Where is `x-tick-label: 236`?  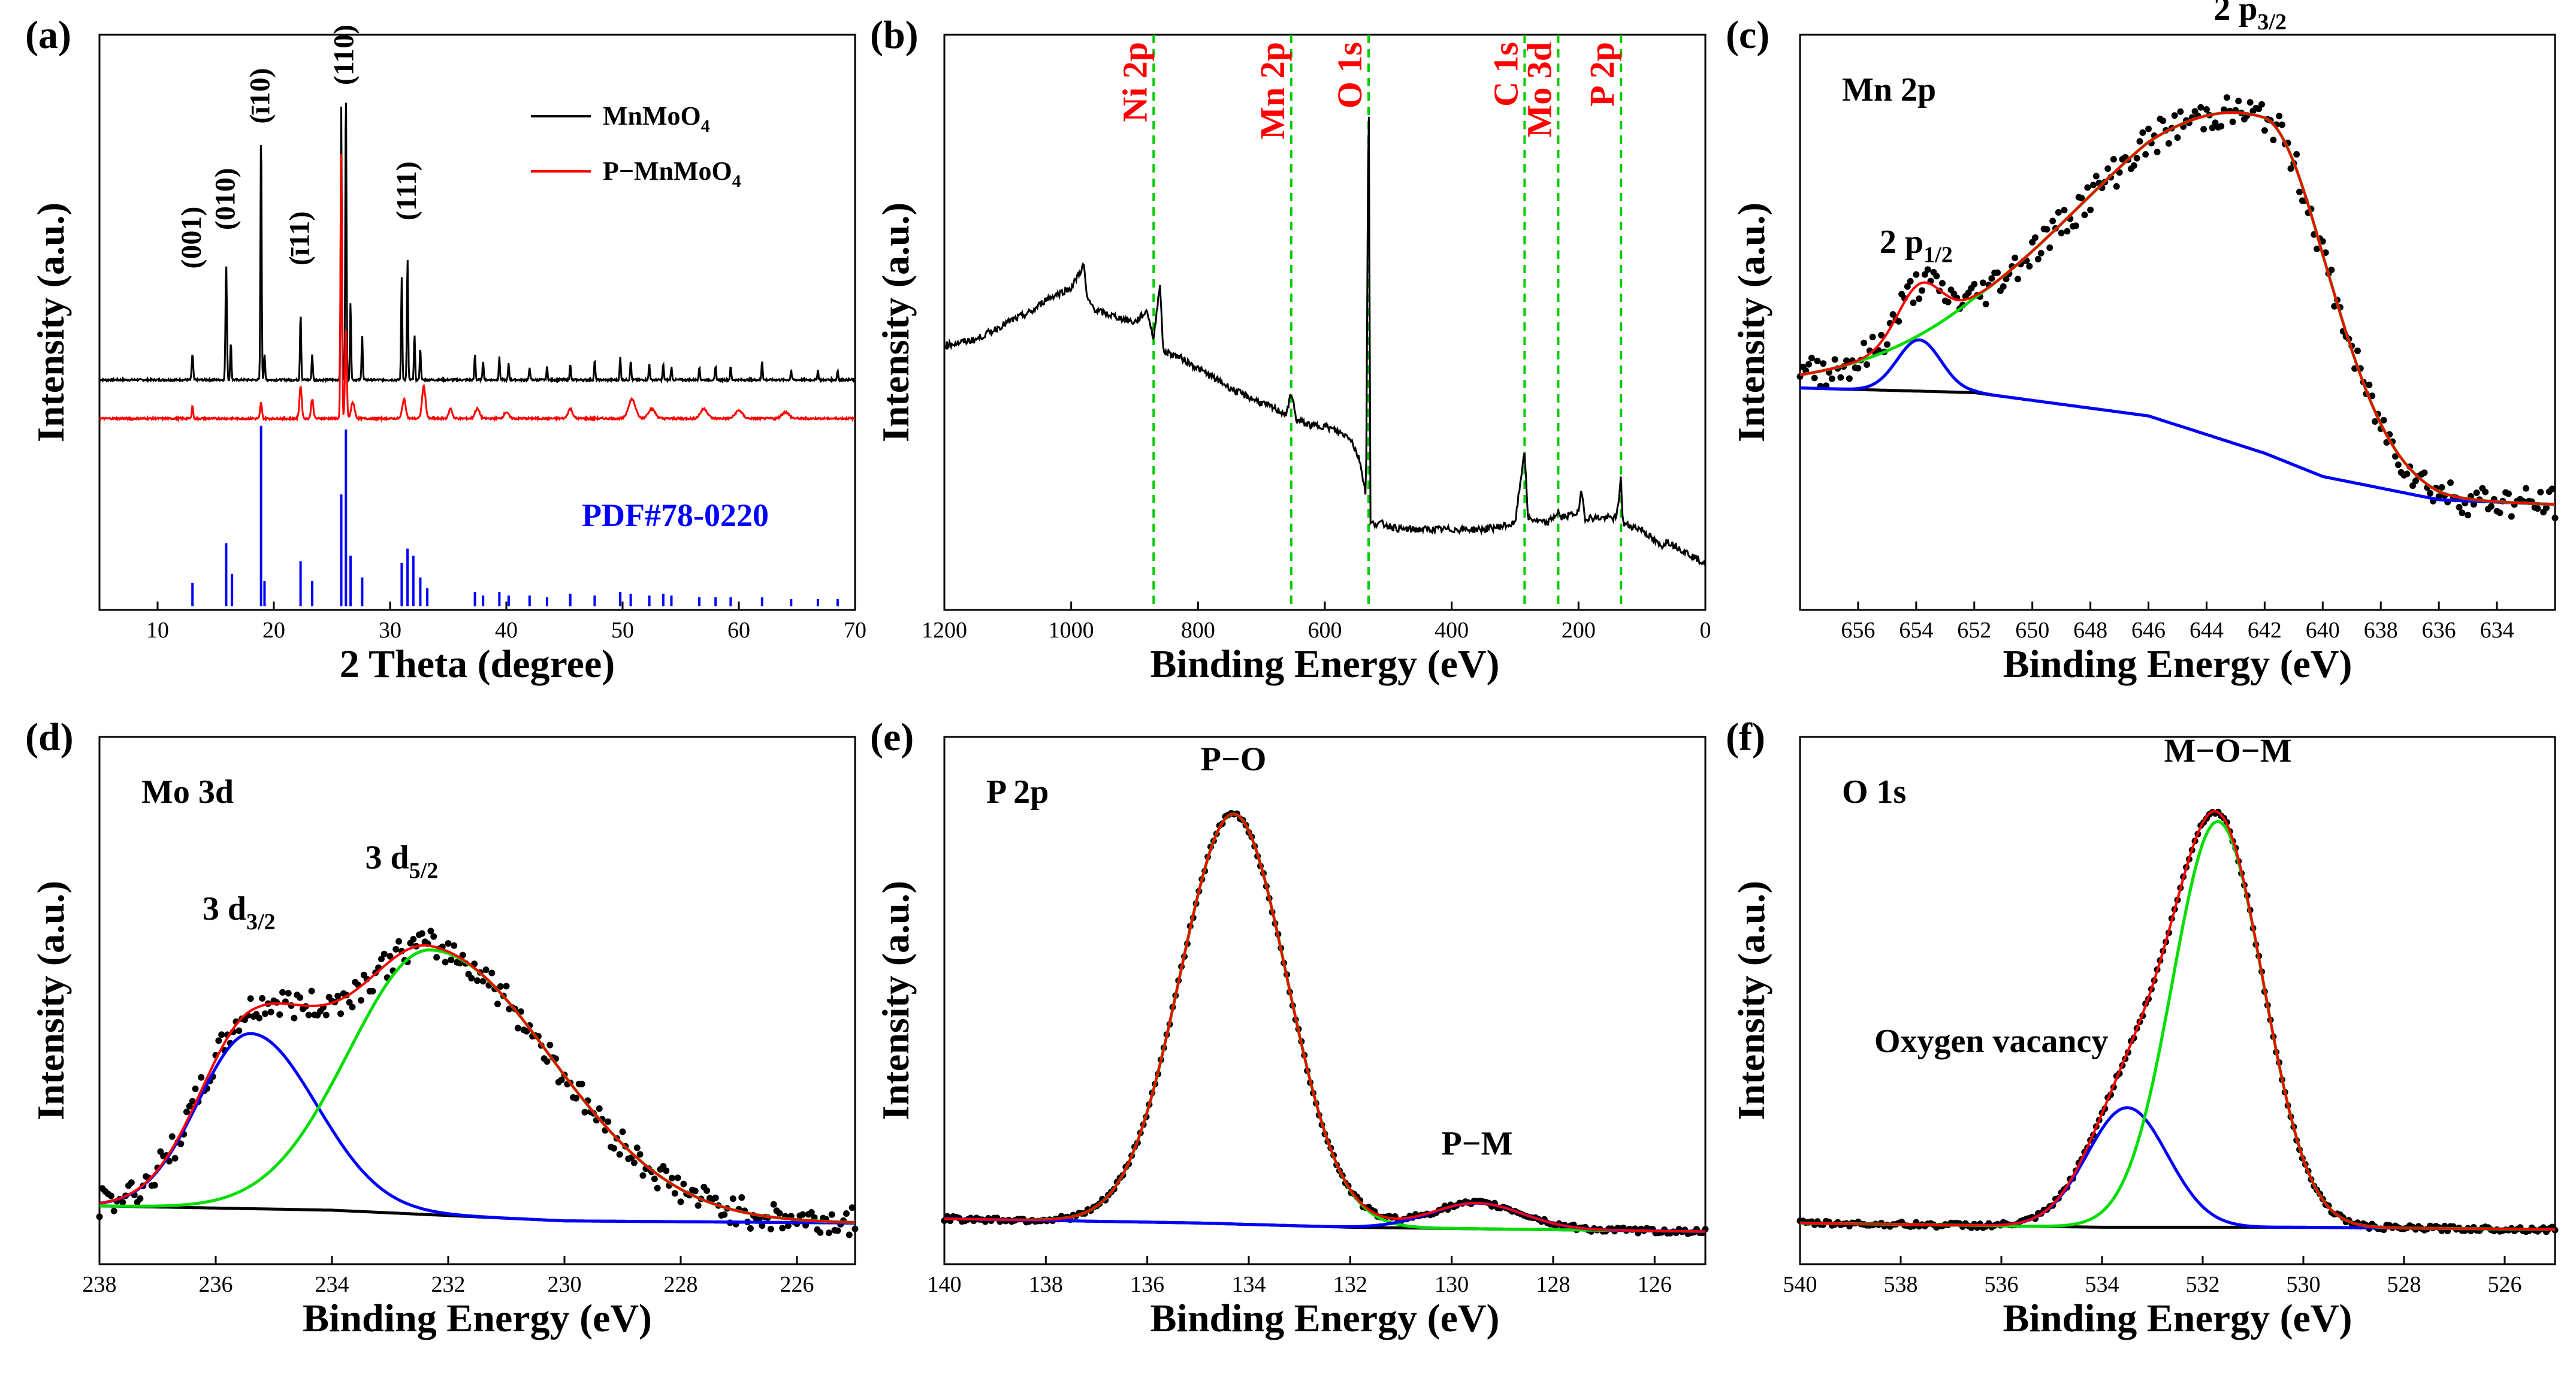
x-tick-label: 236 is located at coordinates (216, 1284).